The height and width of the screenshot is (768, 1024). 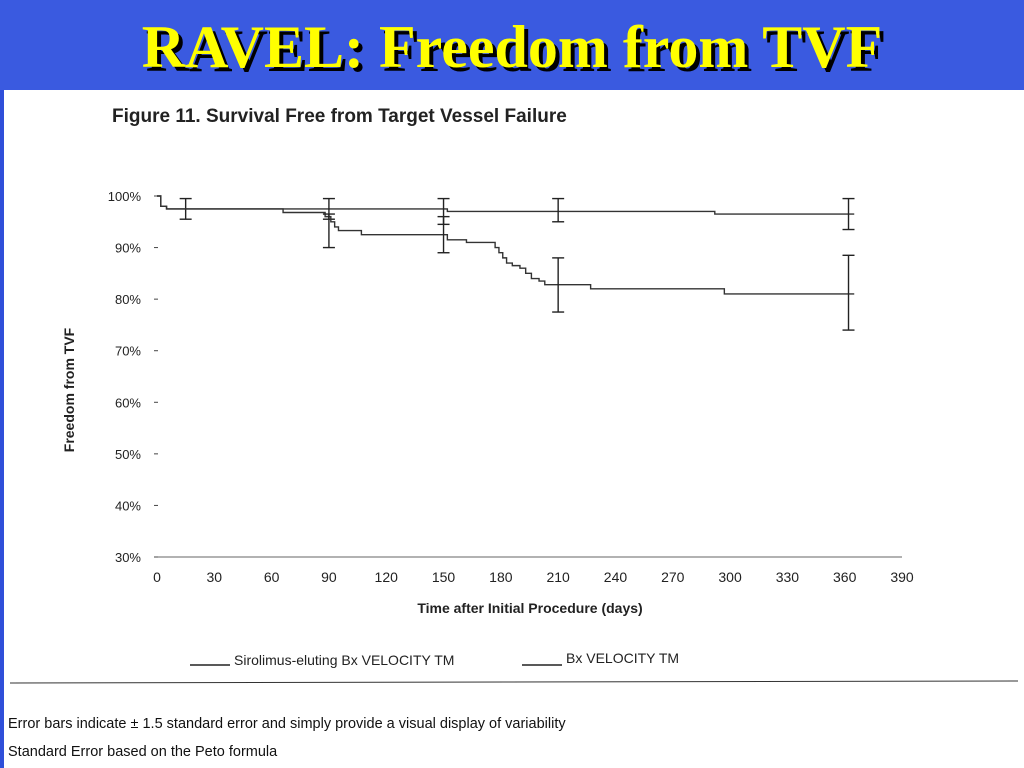 What do you see at coordinates (128, 248) in the screenshot?
I see `y-tick-label: 90%` at bounding box center [128, 248].